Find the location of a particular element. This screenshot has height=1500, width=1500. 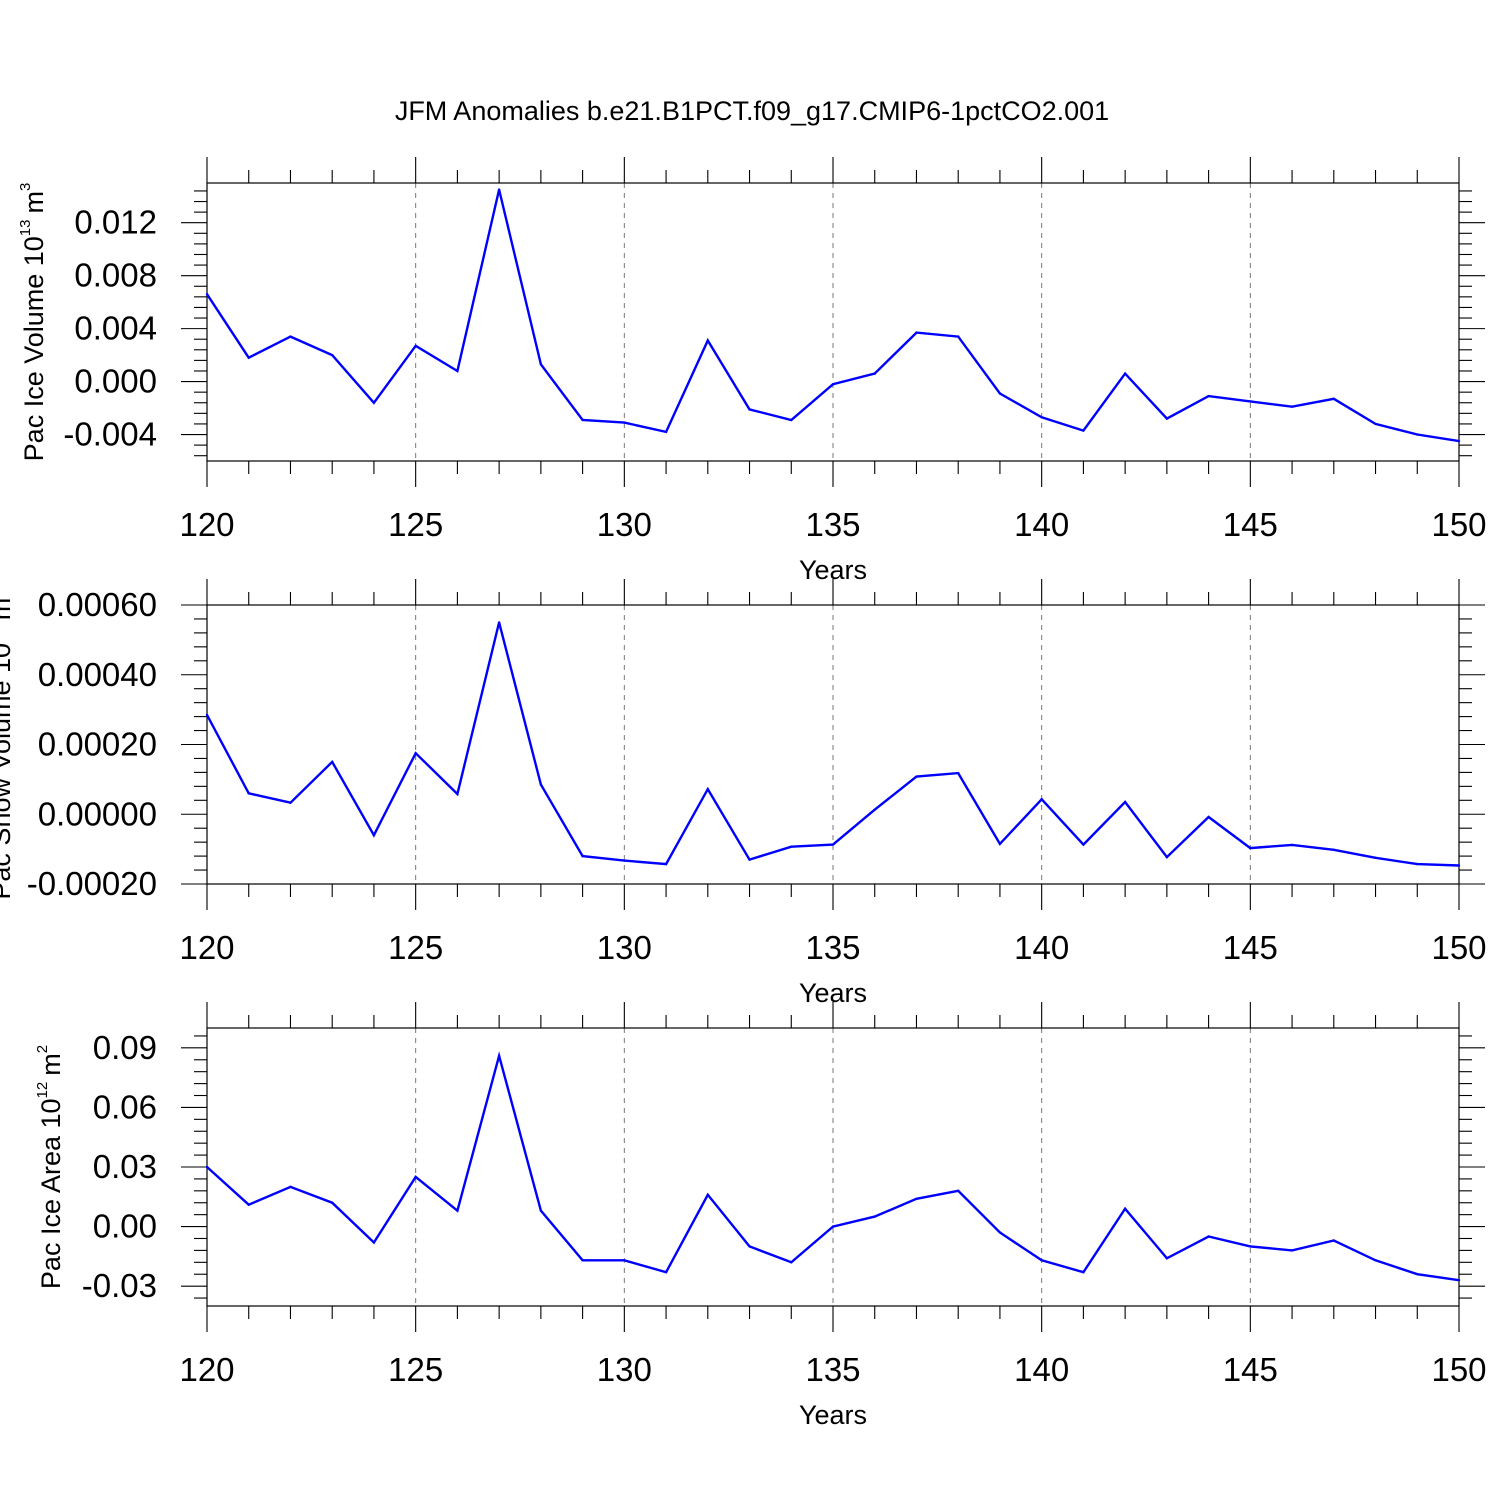

y-tick-label: 0.00060 is located at coordinates (97, 604).